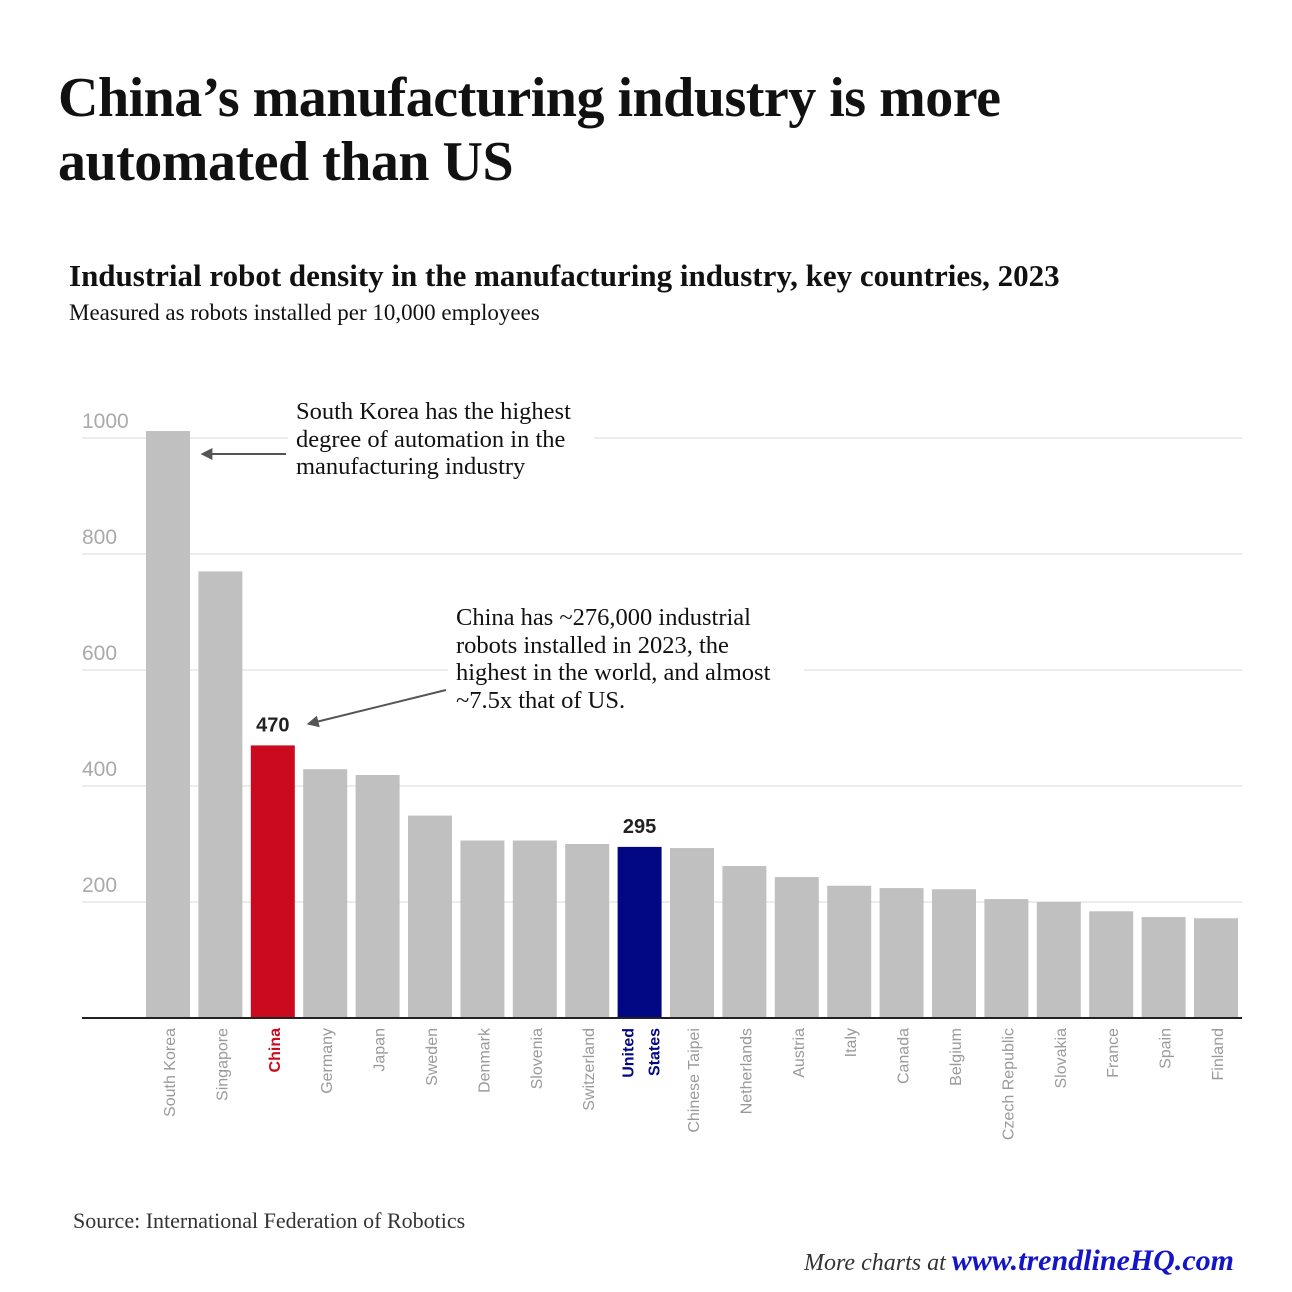 This screenshot has width=1292, height=1292. What do you see at coordinates (956, 1057) in the screenshot?
I see `x-tick-label: Belgium` at bounding box center [956, 1057].